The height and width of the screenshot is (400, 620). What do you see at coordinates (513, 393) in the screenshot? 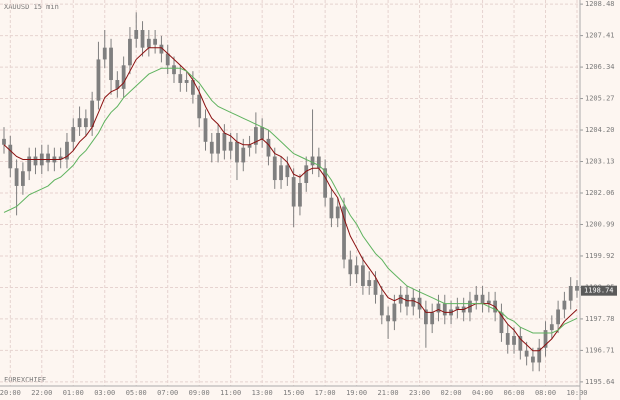
I see `x-tick-label: 06:00` at bounding box center [513, 393].